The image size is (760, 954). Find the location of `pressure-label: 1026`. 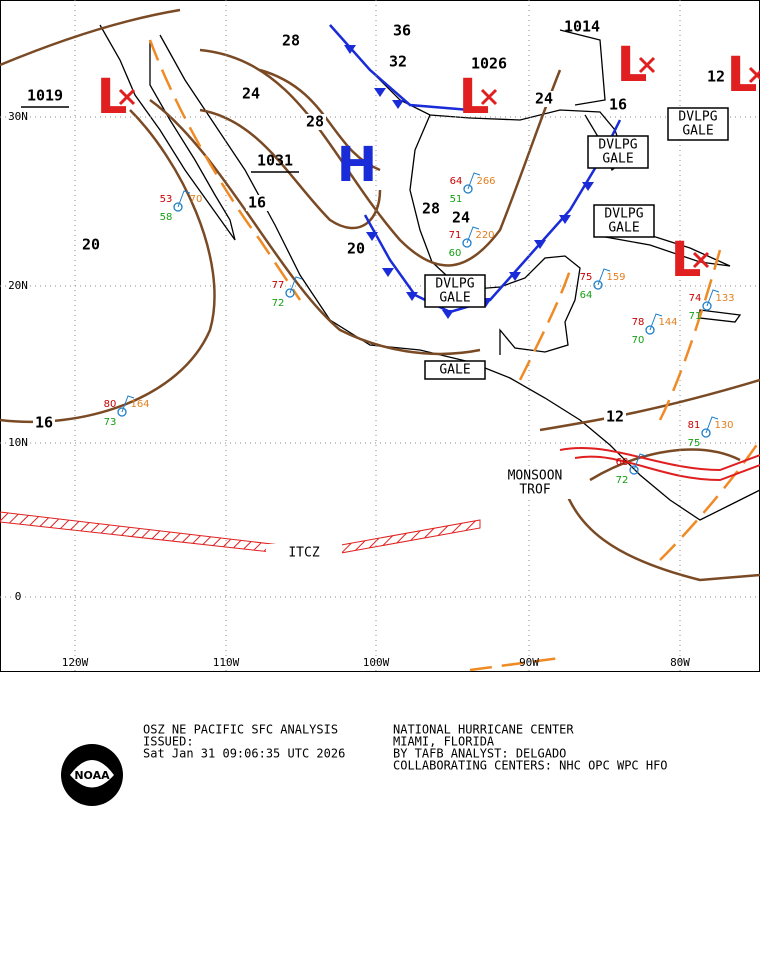

pressure-label: 1026 is located at coordinates (489, 64).